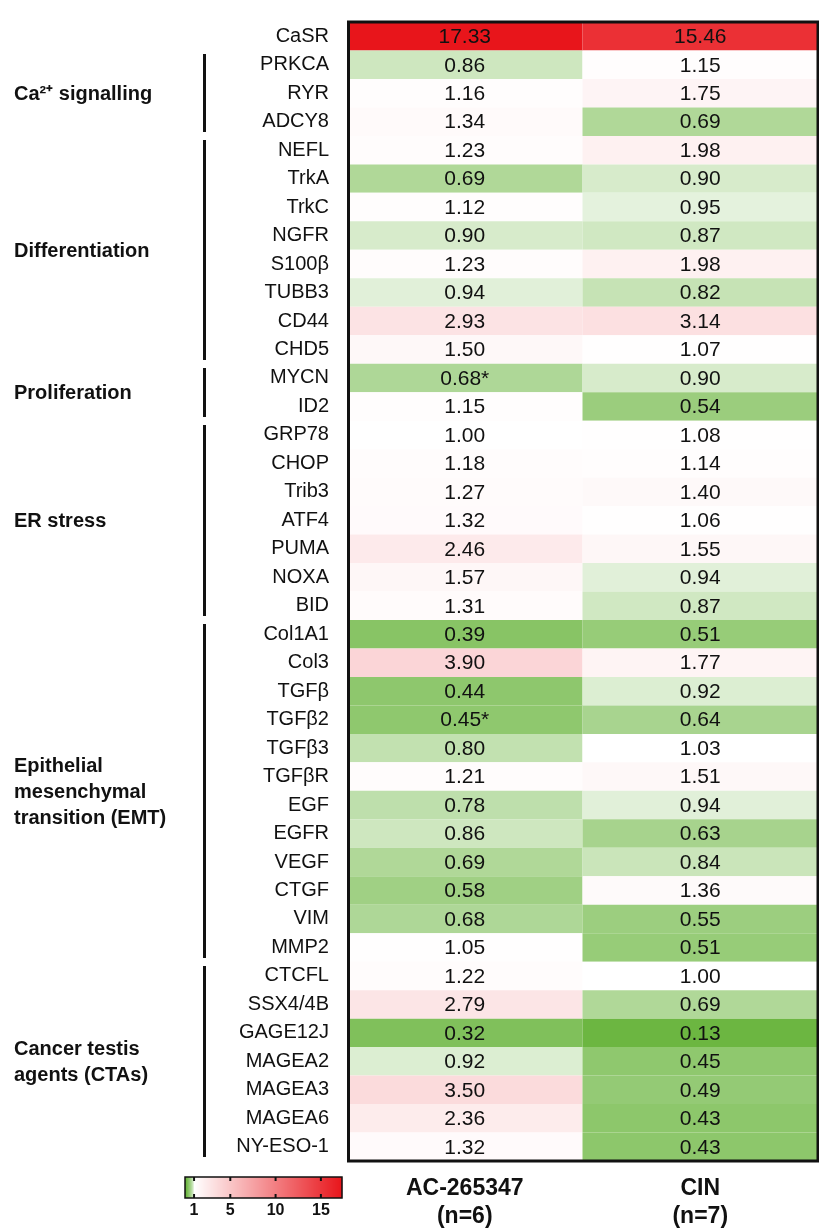  What do you see at coordinates (296, 632) in the screenshot?
I see `y-tick-label: Col1A1` at bounding box center [296, 632].